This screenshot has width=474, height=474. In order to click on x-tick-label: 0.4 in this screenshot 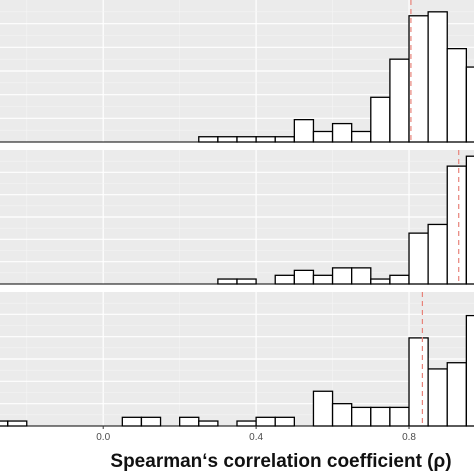, I will do `click(256, 437)`.